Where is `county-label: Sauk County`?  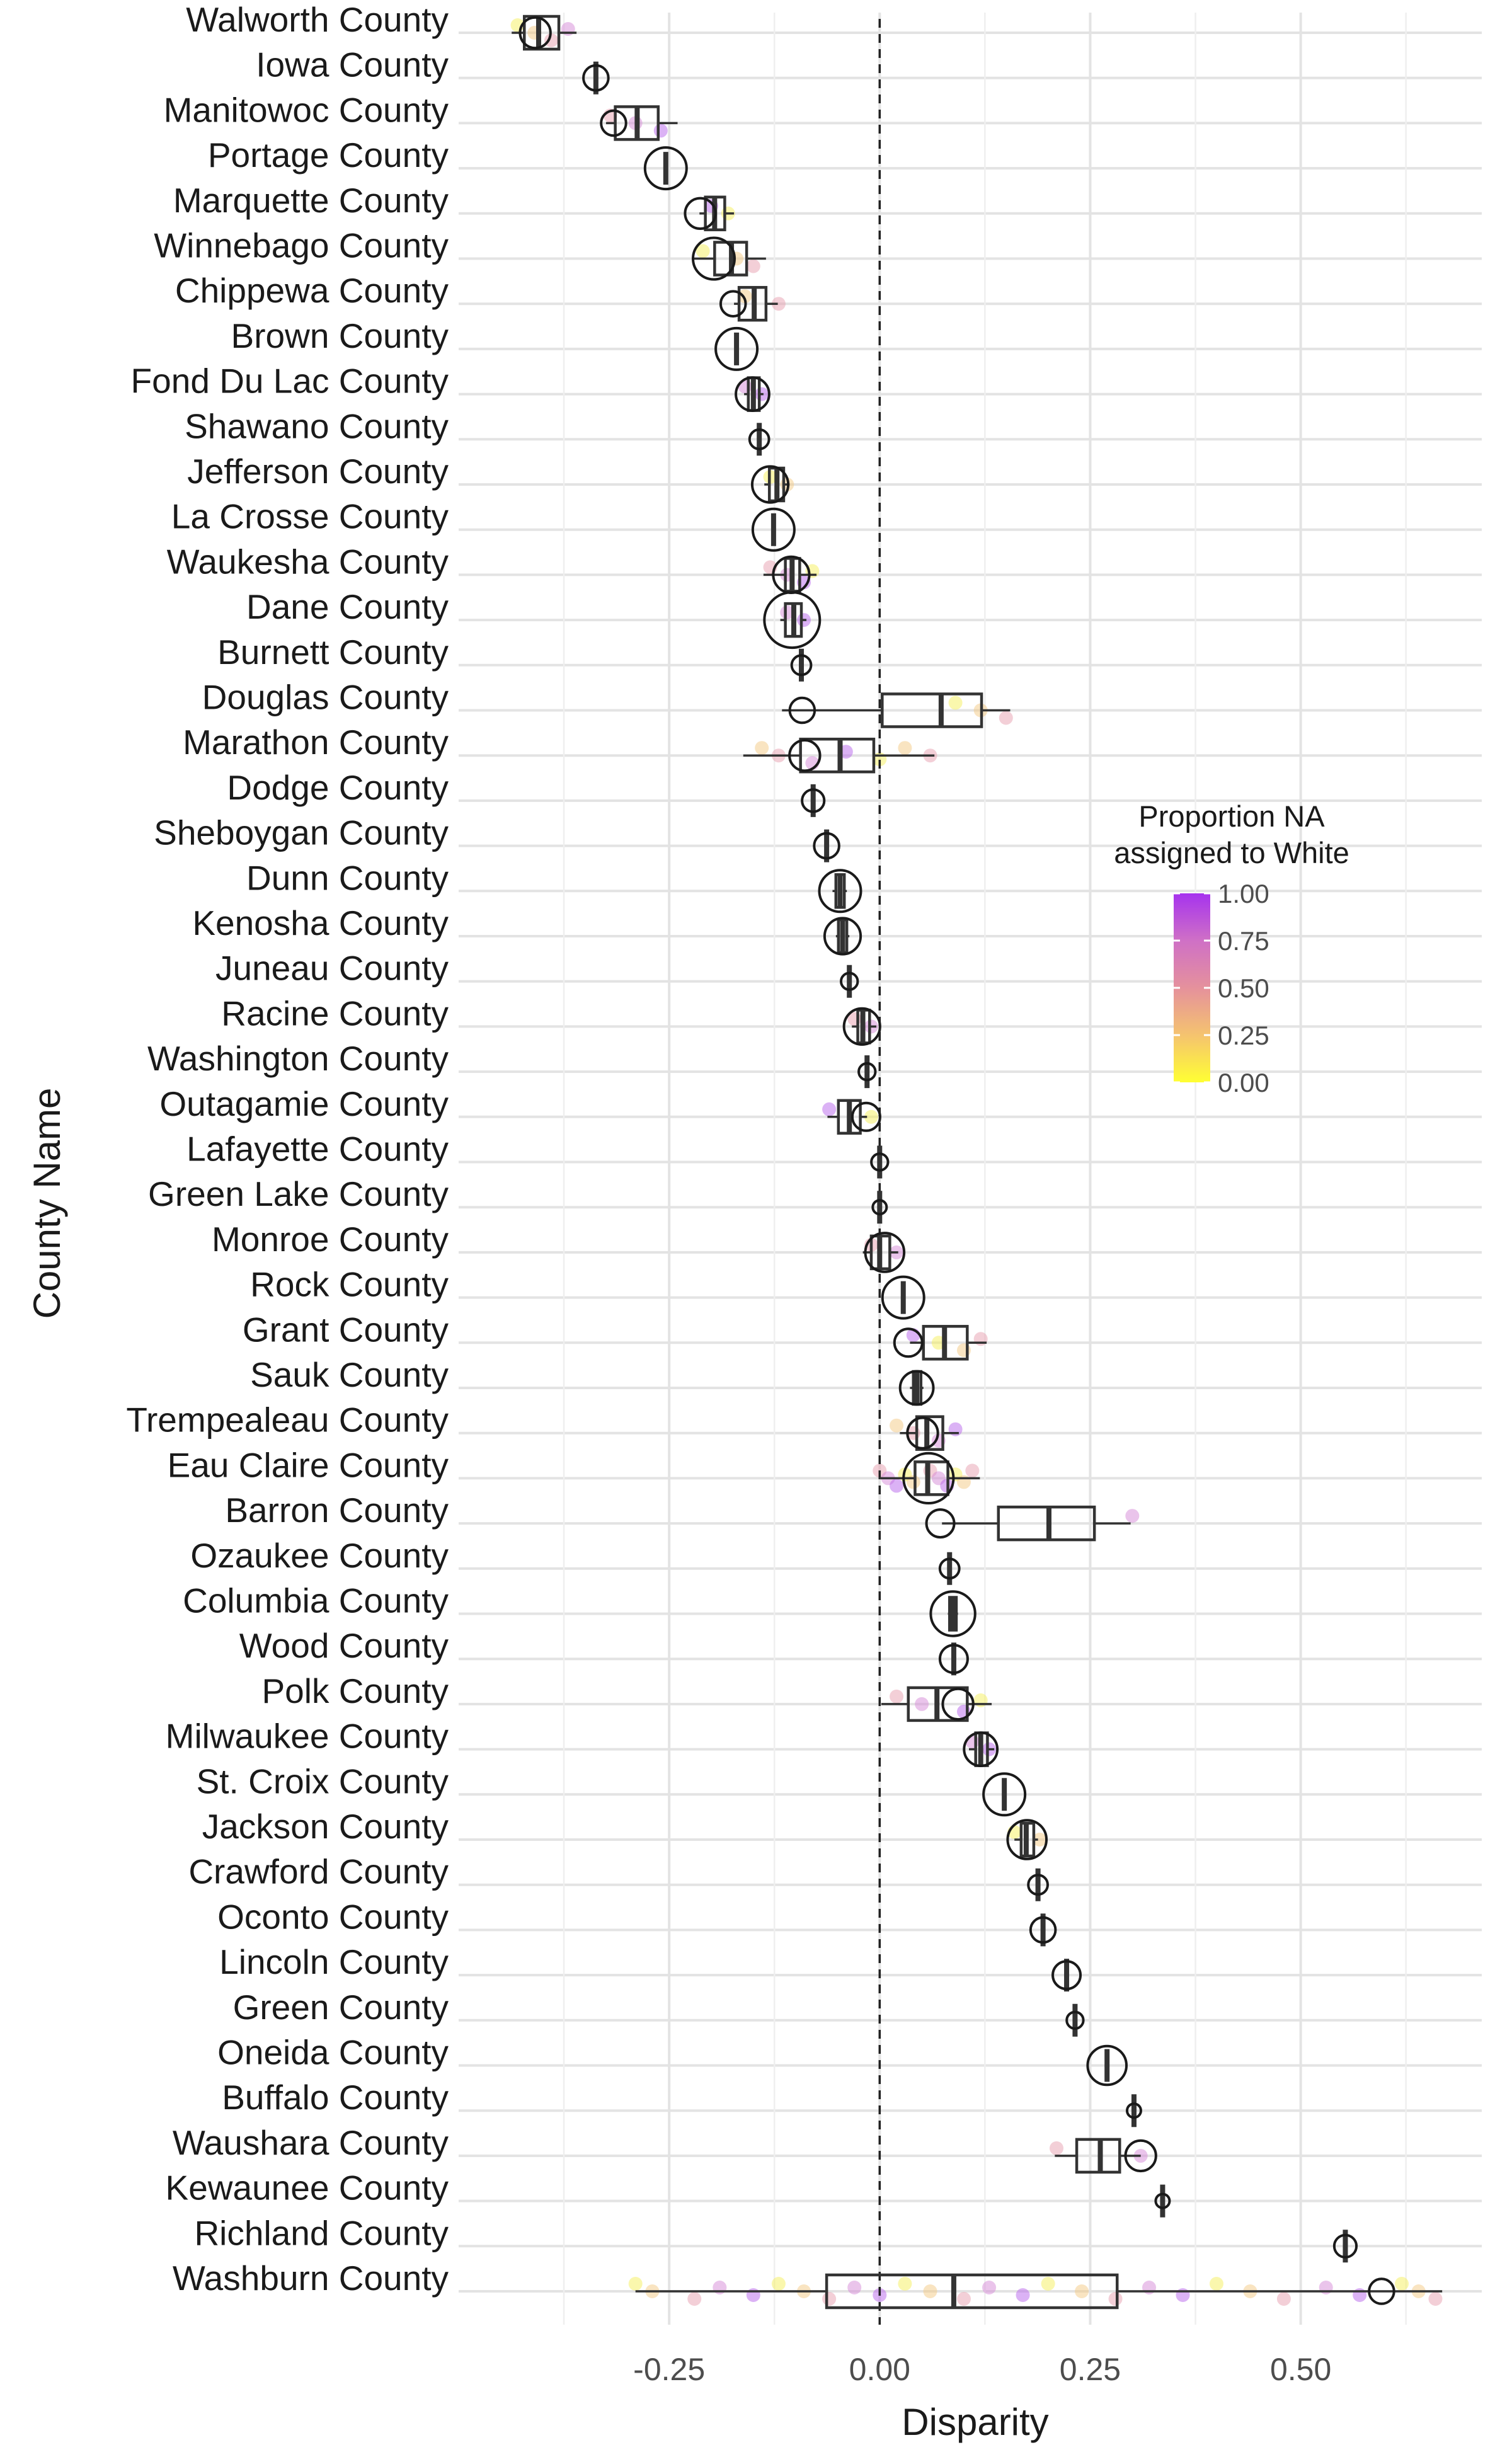 county-label: Sauk County is located at coordinates (349, 1374).